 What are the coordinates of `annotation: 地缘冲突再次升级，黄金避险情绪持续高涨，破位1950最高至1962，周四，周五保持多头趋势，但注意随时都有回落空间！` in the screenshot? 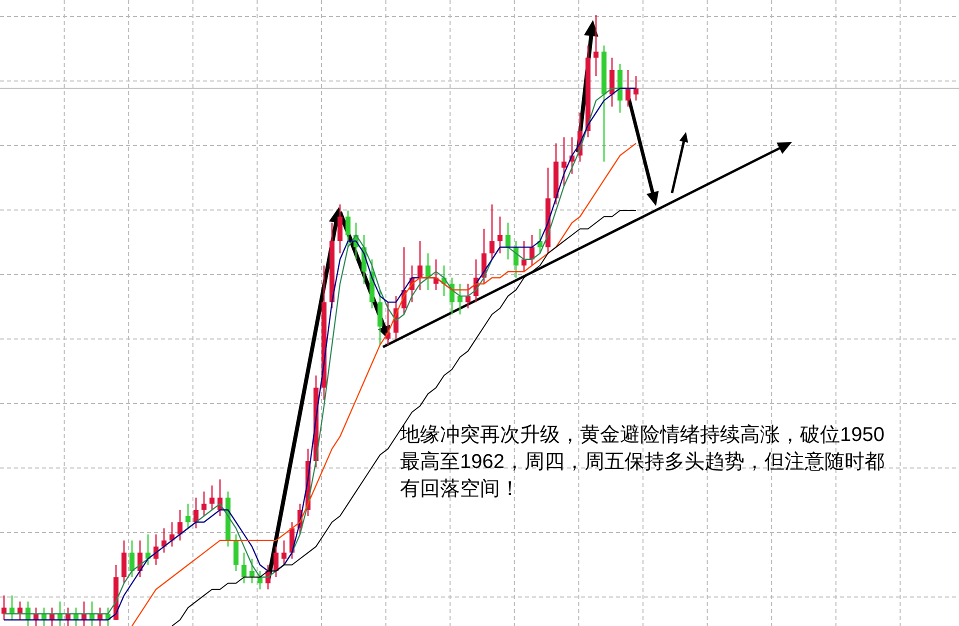 It's located at (643, 462).